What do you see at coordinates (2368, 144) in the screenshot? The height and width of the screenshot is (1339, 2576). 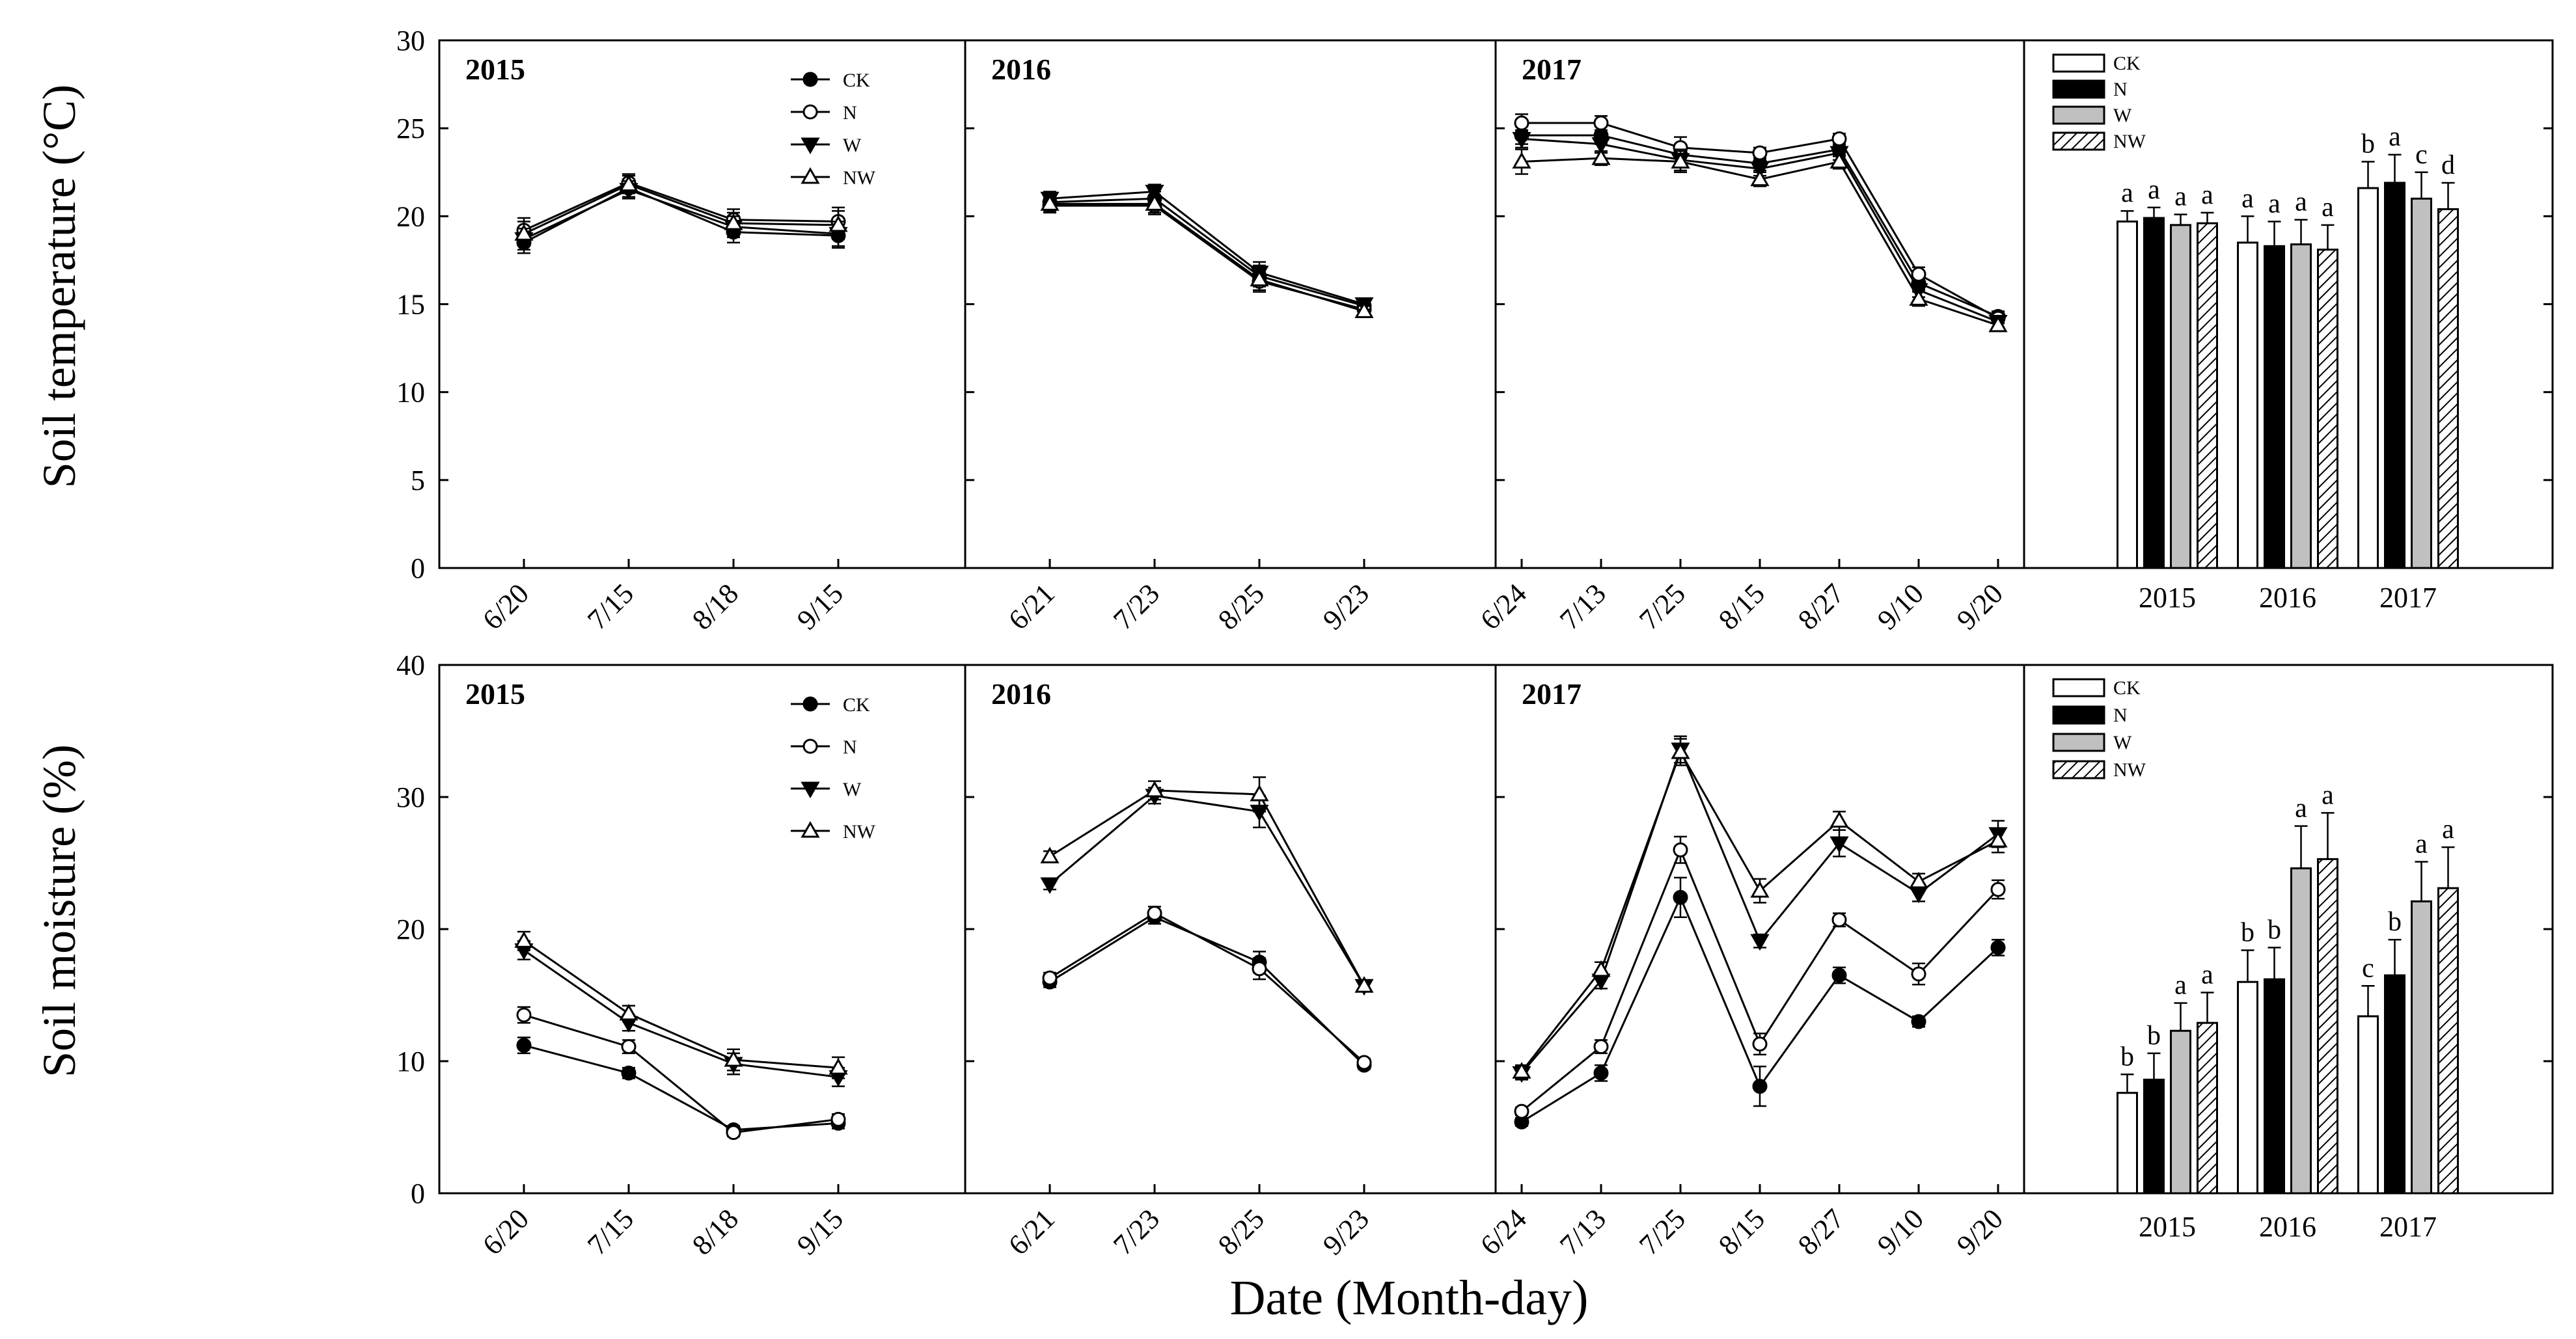 I see `significance-letter-CK-2017: b` at bounding box center [2368, 144].